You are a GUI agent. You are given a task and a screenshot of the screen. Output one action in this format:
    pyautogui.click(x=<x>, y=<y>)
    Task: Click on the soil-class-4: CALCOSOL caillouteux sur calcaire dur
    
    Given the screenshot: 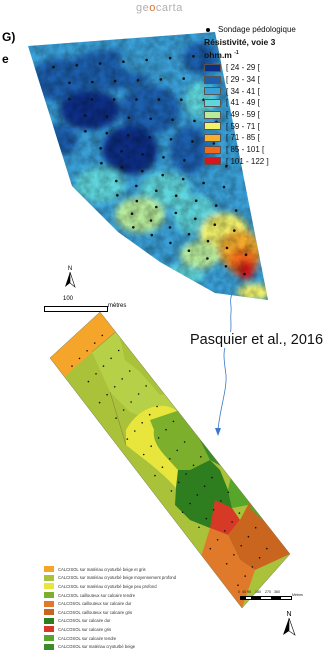 What is the action you would take?
    pyautogui.click(x=124, y=603)
    